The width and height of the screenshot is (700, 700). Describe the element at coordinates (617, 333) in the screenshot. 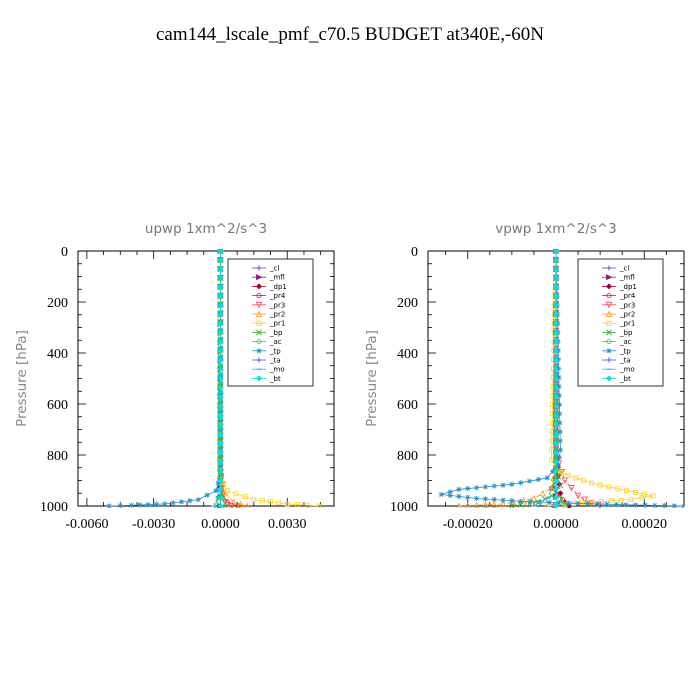

I see `legend-item: _bp` at that location.